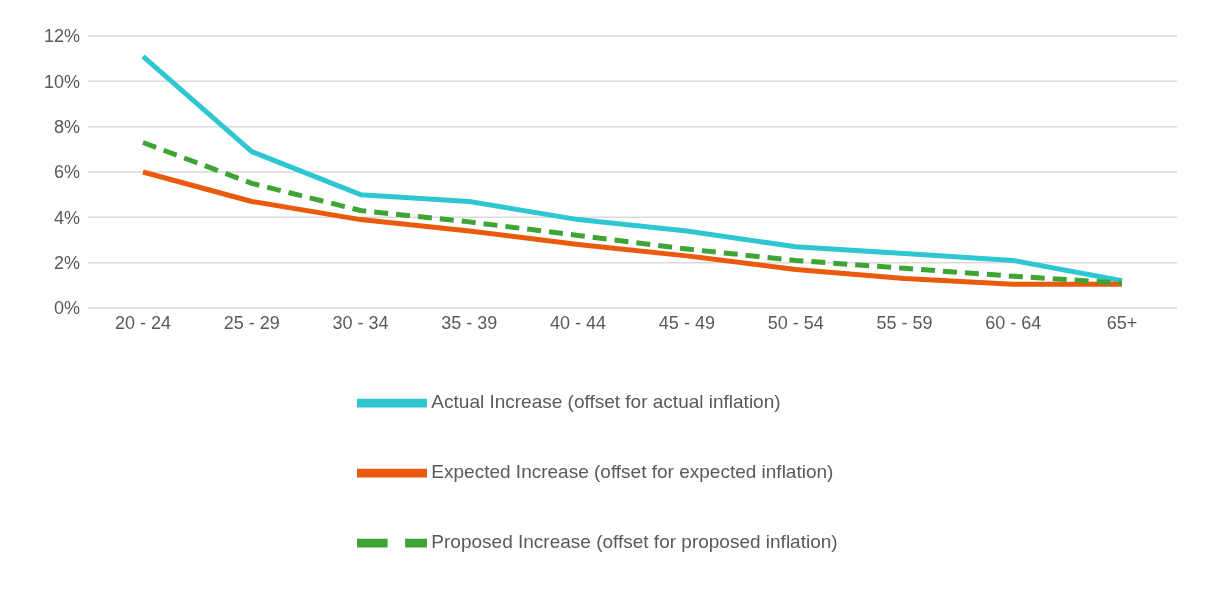 Image resolution: width=1205 pixels, height=596 pixels. Describe the element at coordinates (251, 322) in the screenshot. I see `x-tick-label: 25 - 29` at that location.